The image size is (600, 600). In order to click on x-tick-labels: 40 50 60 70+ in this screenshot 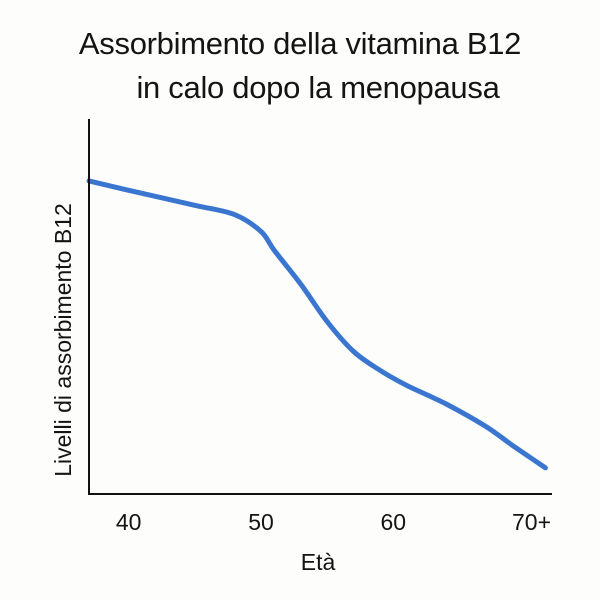, I will do `click(333, 522)`.